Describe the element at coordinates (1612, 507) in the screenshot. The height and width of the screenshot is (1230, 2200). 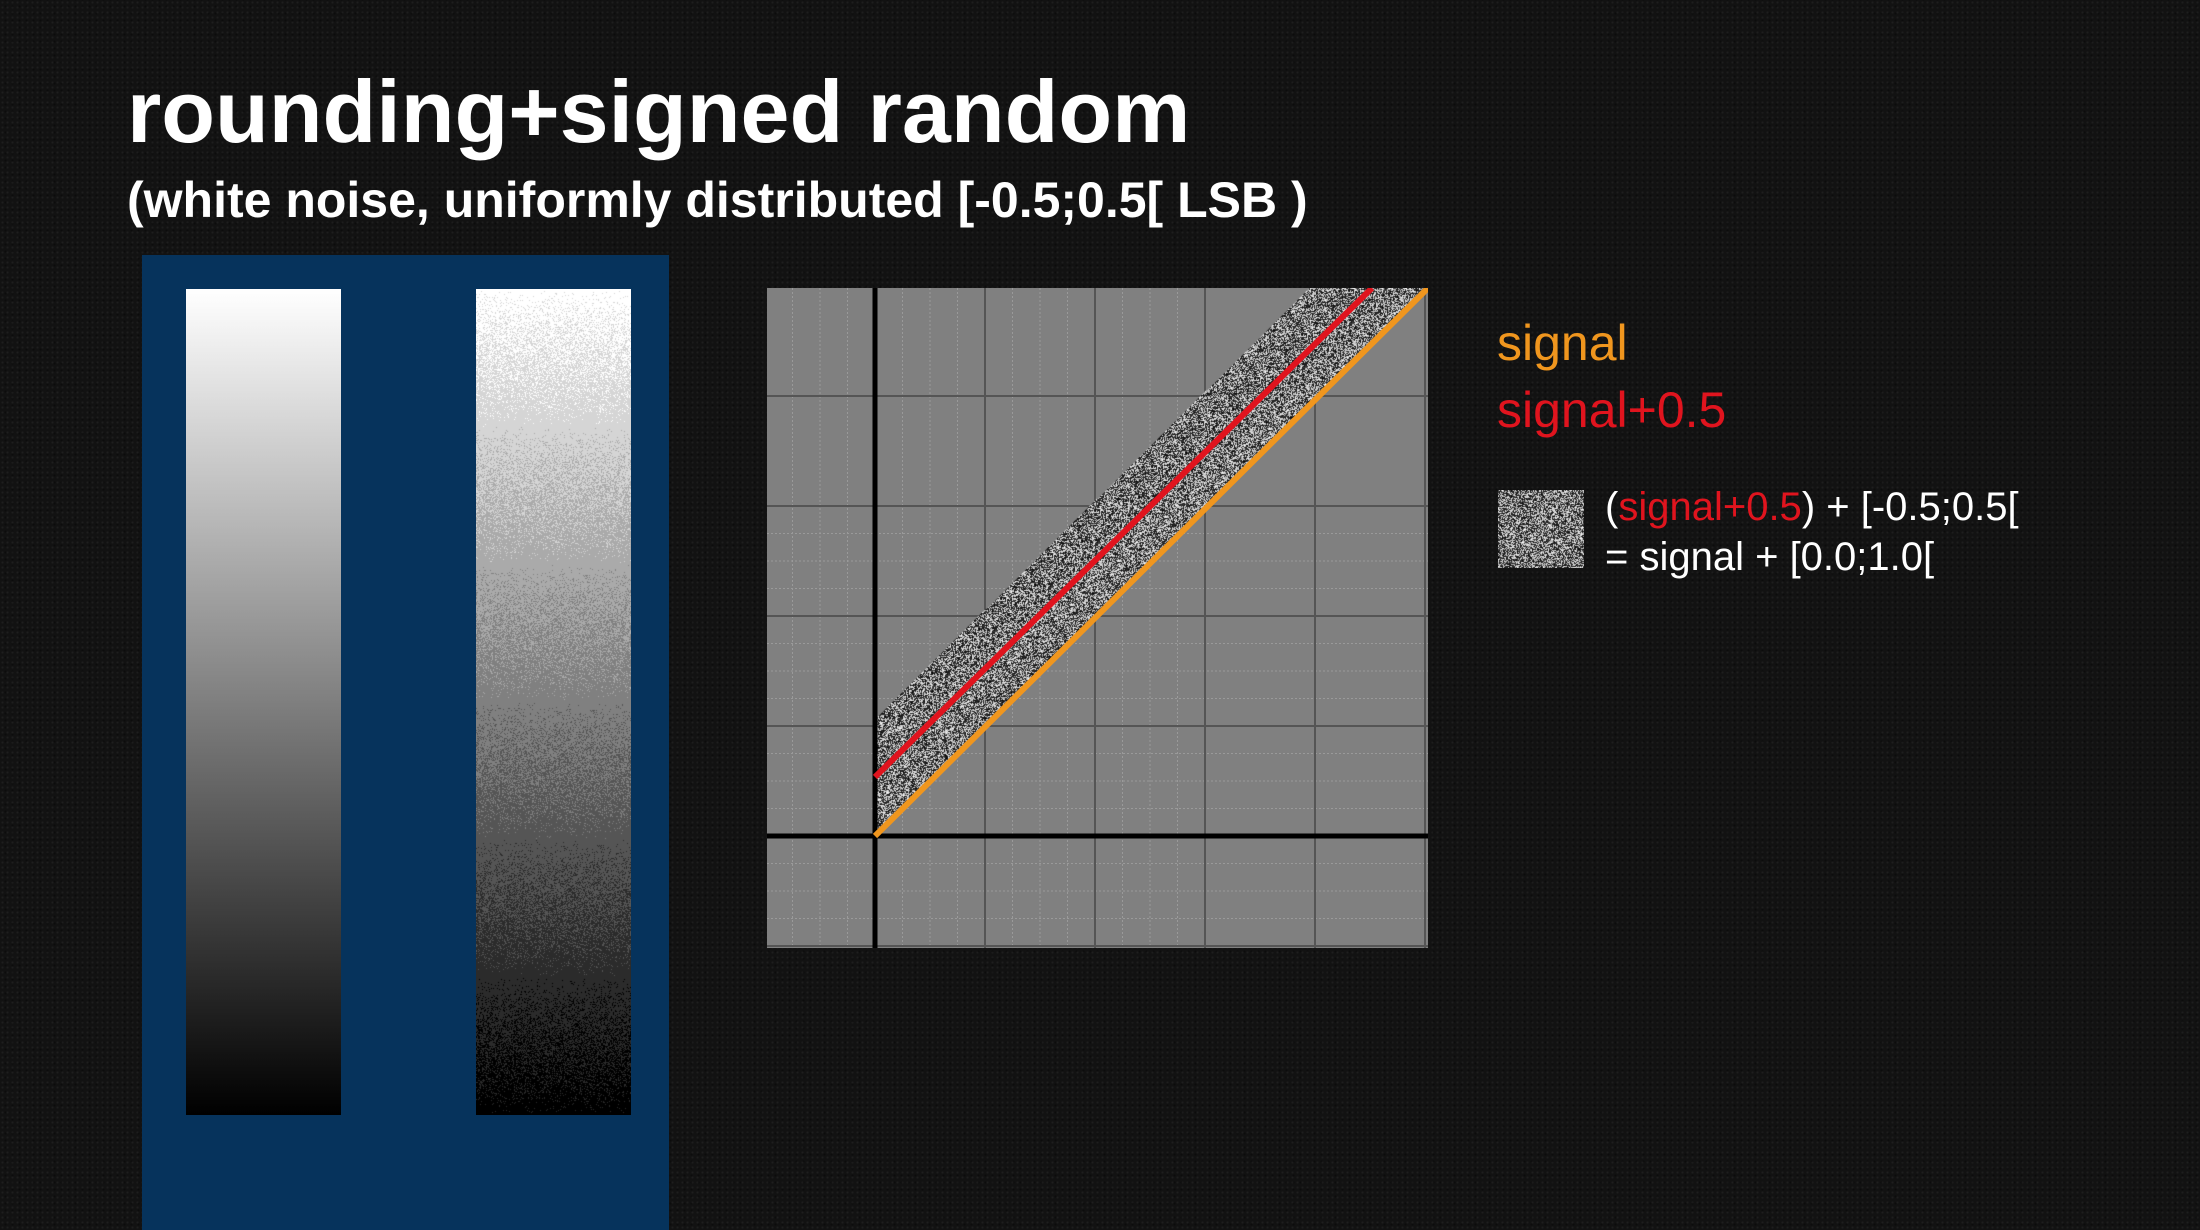
I see `formula-open-paren: (` at that location.